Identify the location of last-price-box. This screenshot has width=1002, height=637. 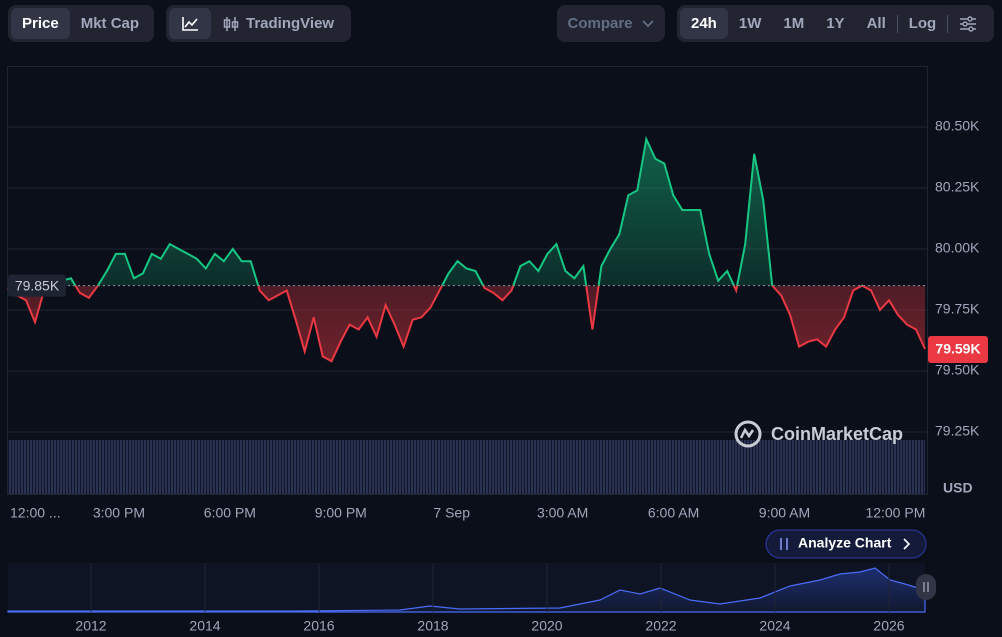
(958, 350).